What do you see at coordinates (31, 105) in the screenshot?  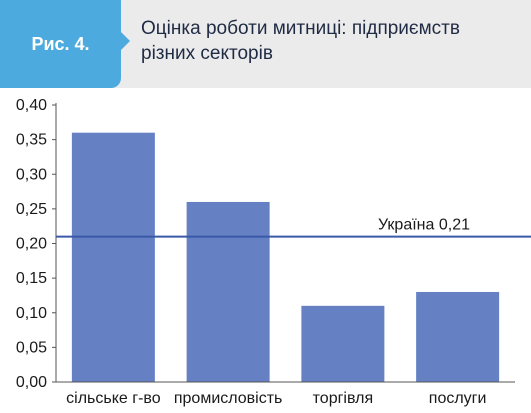 I see `y-tick-label: 0,40` at bounding box center [31, 105].